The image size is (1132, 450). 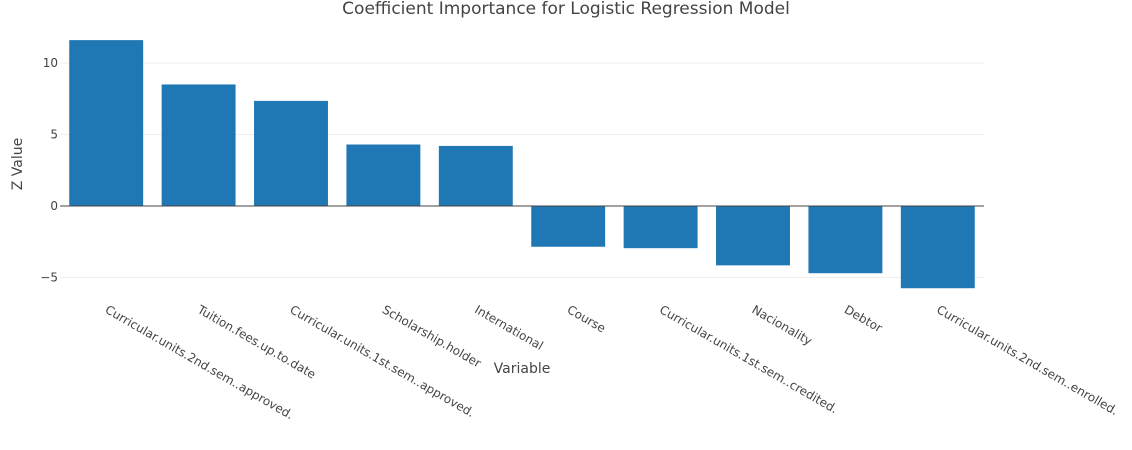 What do you see at coordinates (1027, 360) in the screenshot?
I see `x-tick-label: Curricular.units.2nd.sem..enrolled.` at bounding box center [1027, 360].